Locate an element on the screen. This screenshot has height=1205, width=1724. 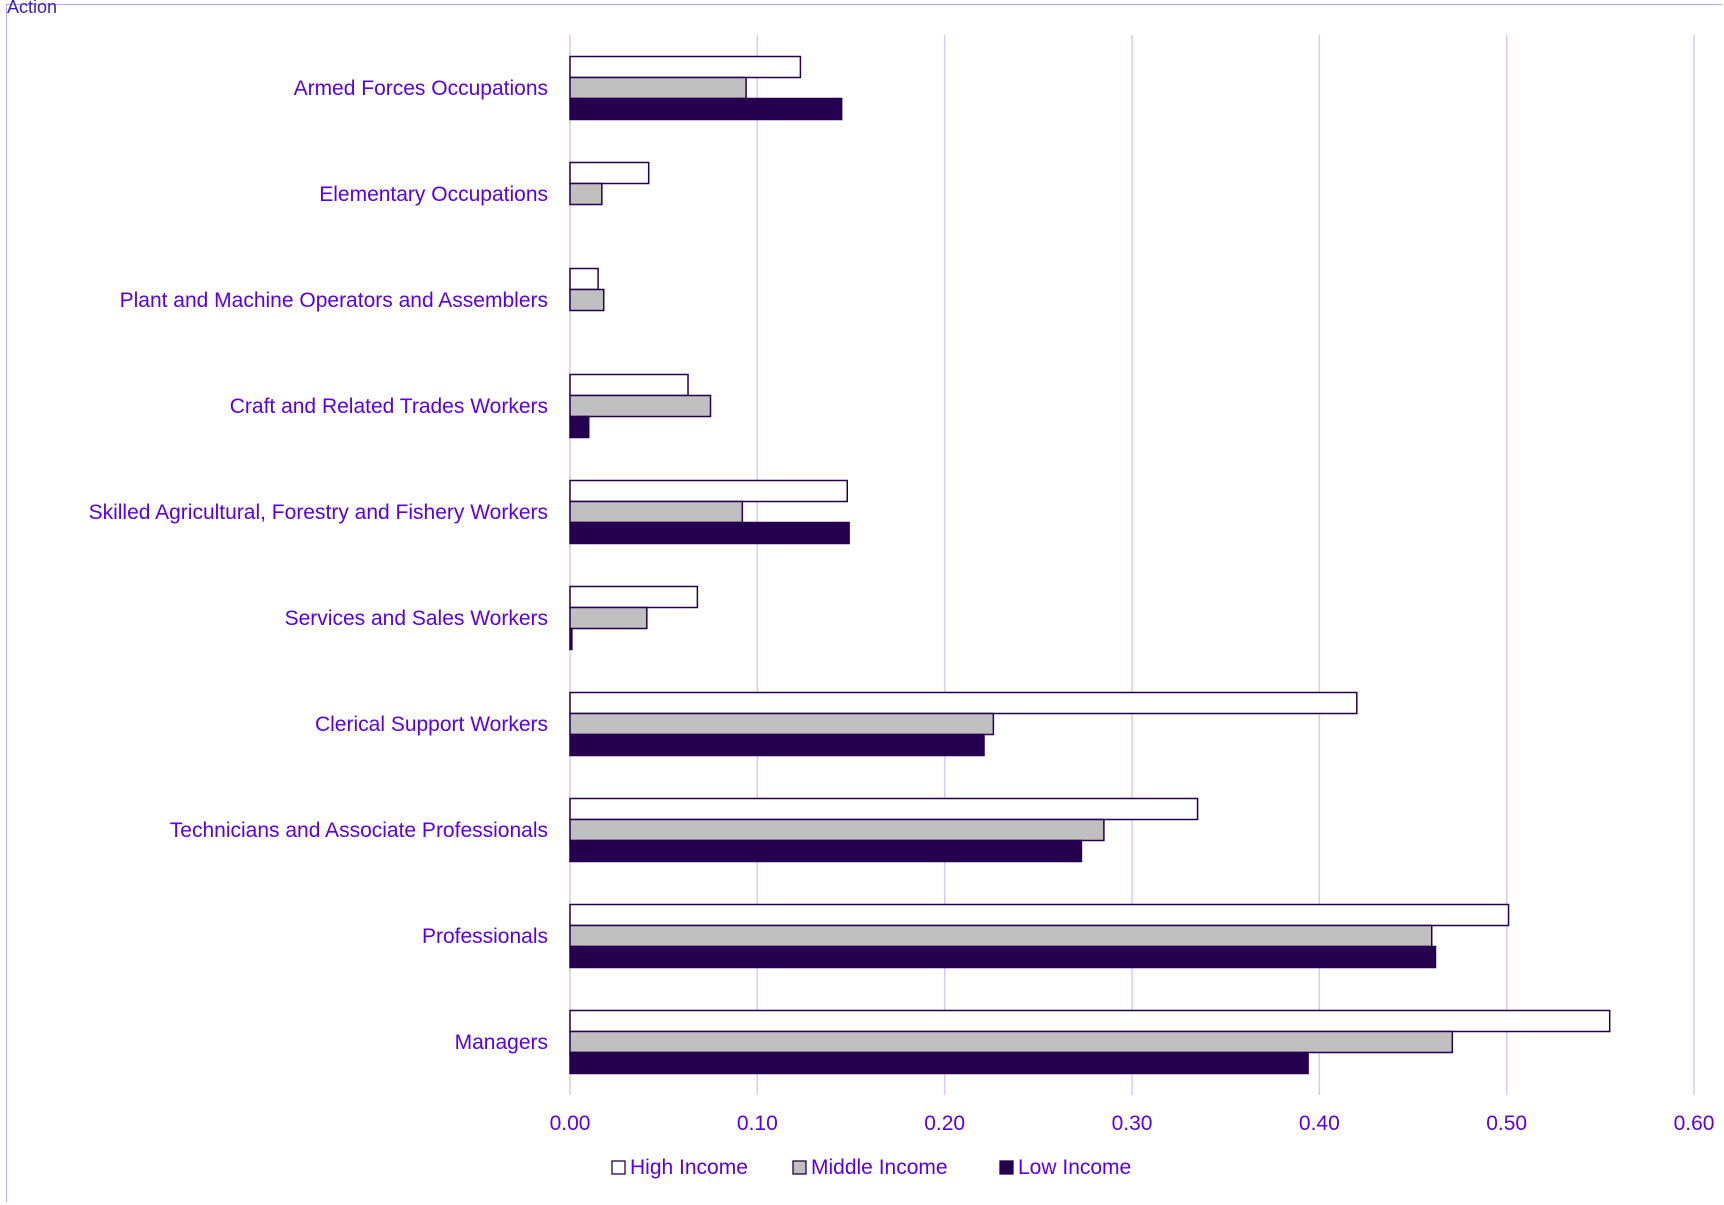
legend: High Income Middle Income Low Income is located at coordinates (871, 1167).